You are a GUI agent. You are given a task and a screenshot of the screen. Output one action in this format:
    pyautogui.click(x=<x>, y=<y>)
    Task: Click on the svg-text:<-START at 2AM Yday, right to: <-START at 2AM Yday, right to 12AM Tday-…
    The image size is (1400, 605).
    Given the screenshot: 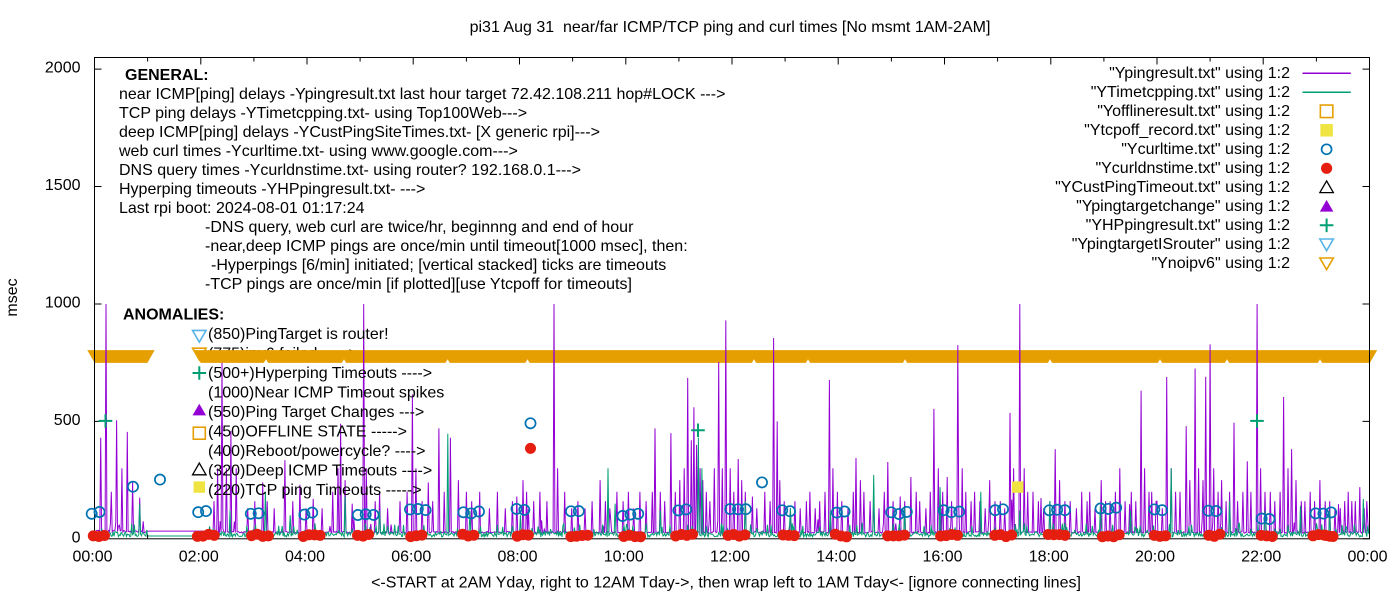 What is the action you would take?
    pyautogui.click(x=726, y=582)
    